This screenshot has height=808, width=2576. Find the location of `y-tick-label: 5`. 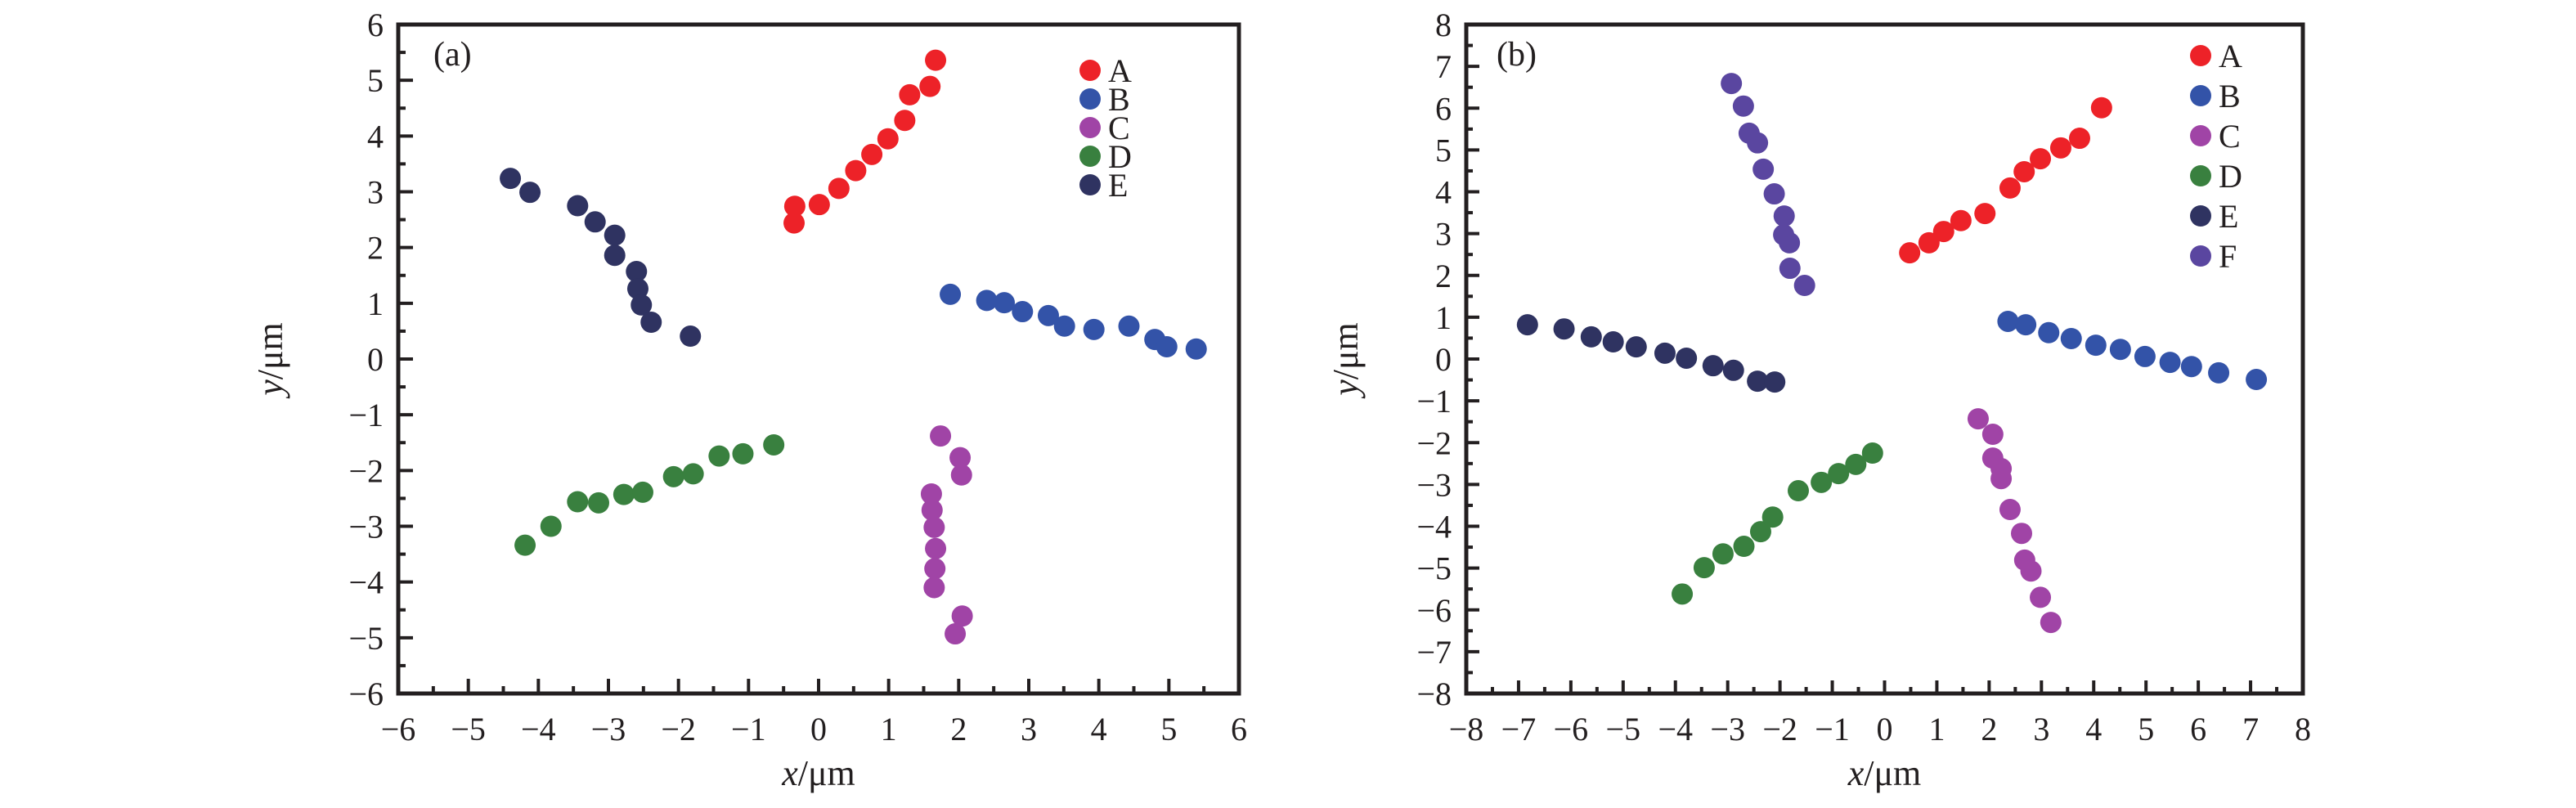

y-tick-label: 5 is located at coordinates (376, 80).